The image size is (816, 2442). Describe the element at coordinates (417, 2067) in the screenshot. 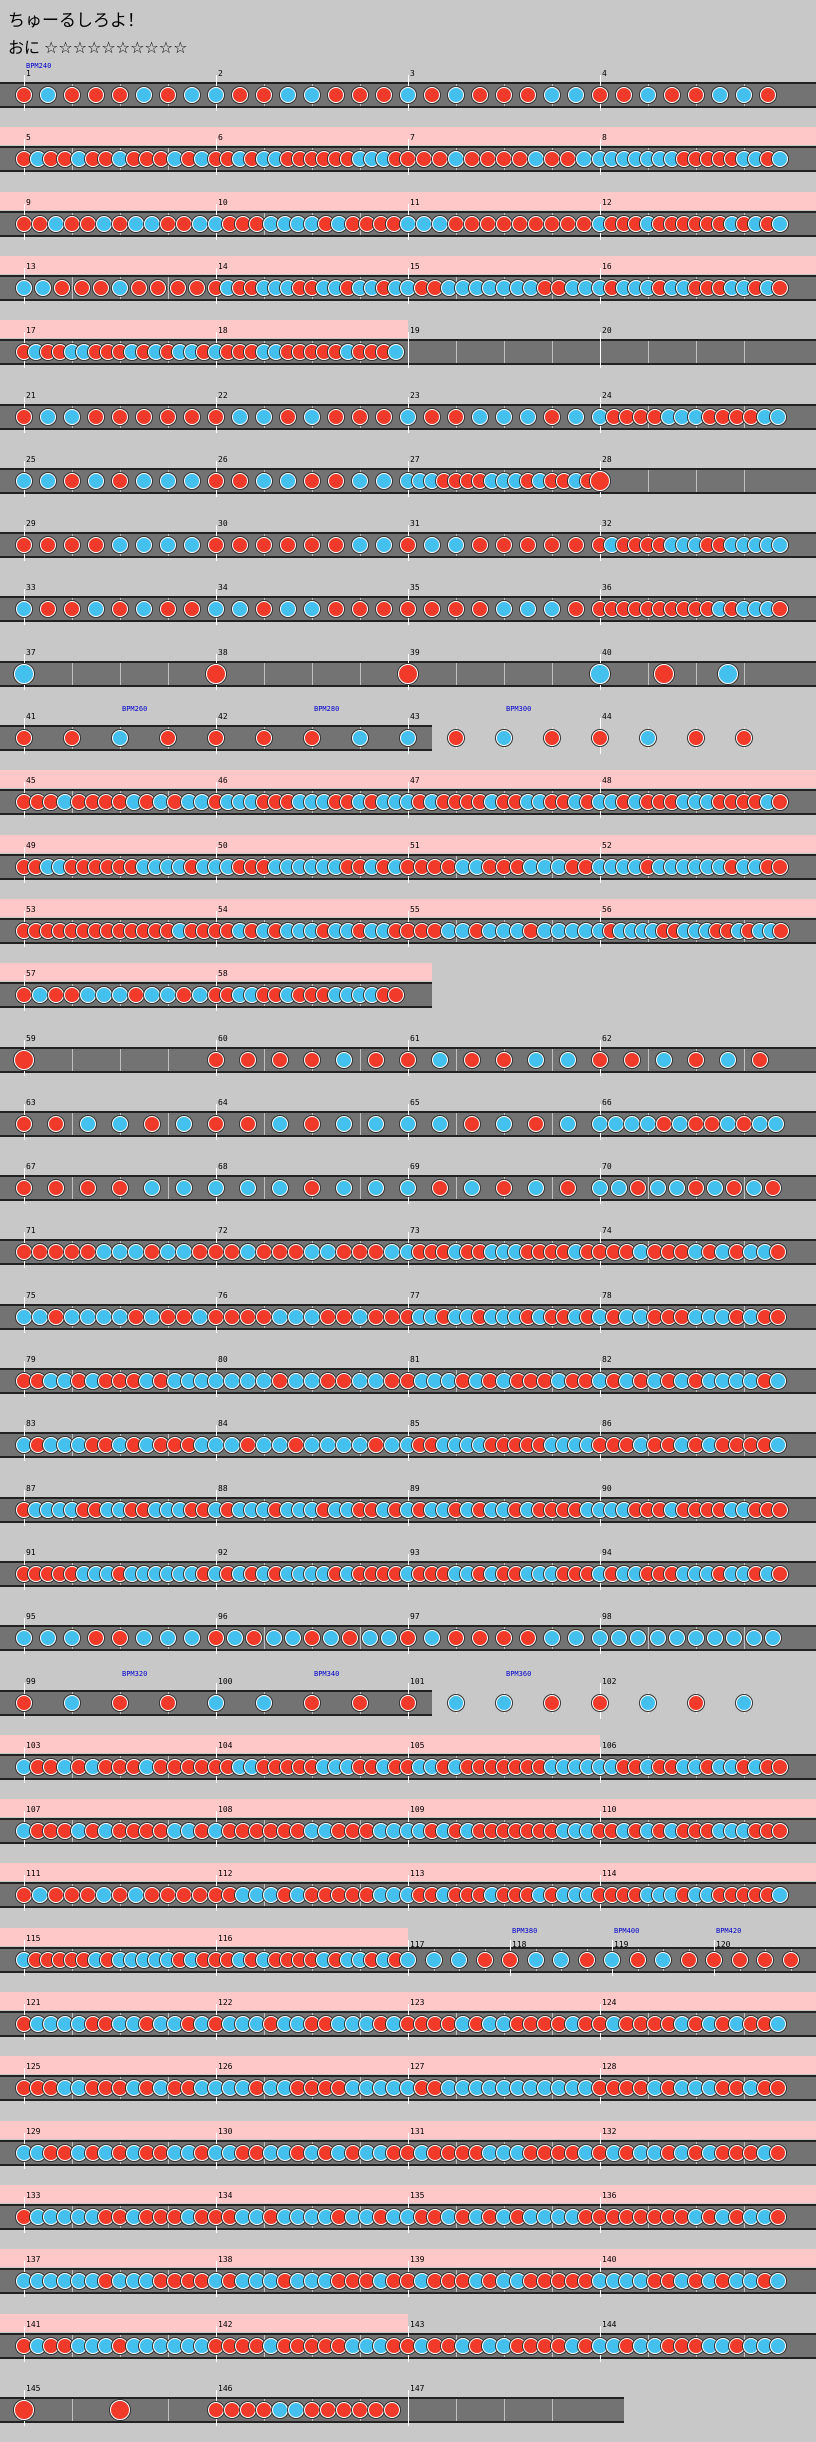

I see `measure-number: 127` at that location.